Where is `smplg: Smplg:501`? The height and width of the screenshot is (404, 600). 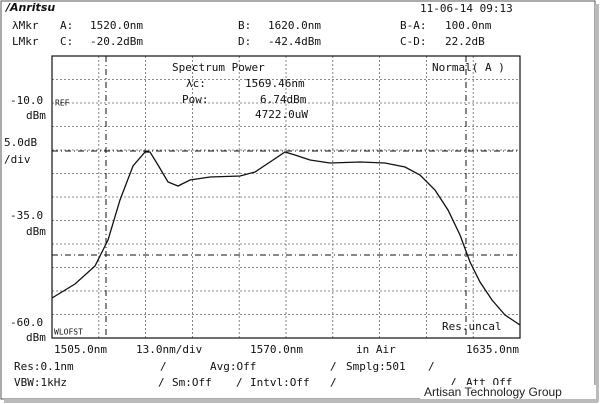
smplg: Smplg:501 is located at coordinates (376, 366).